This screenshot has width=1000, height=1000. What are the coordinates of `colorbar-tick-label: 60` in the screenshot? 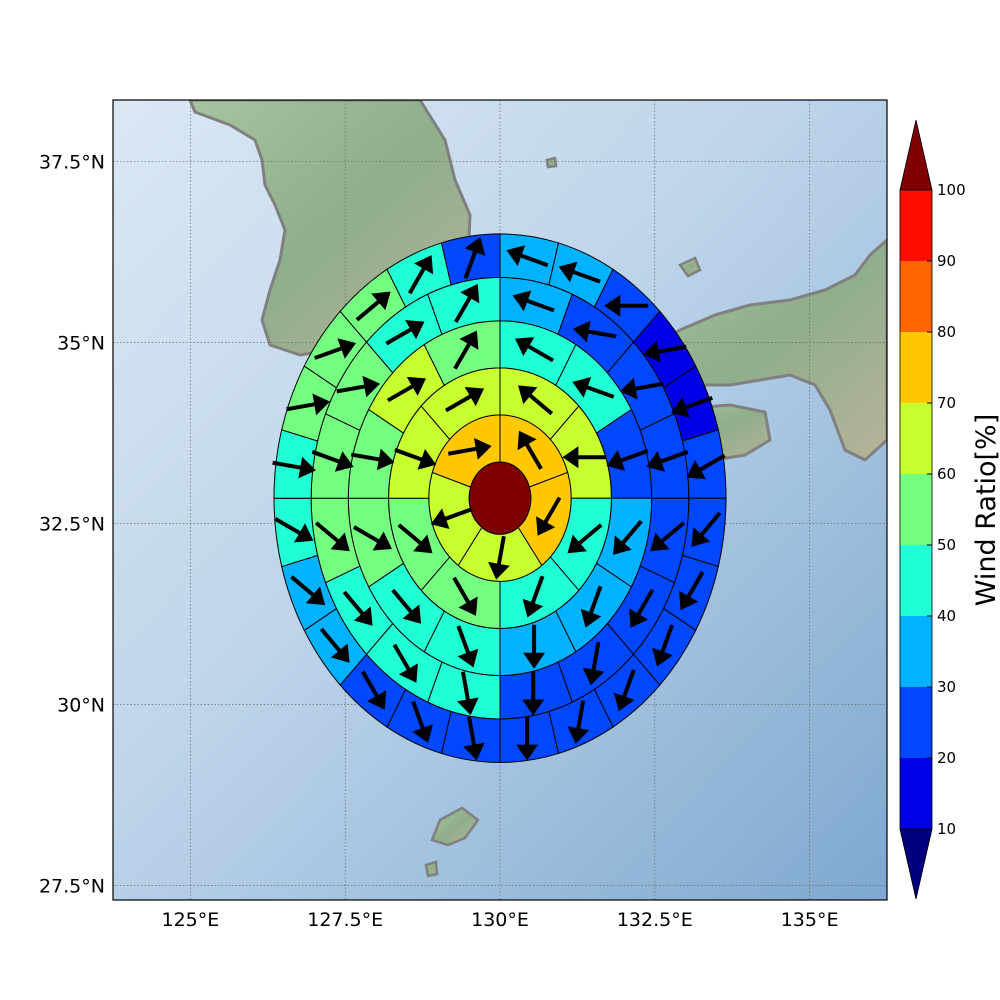 It's located at (946, 474).